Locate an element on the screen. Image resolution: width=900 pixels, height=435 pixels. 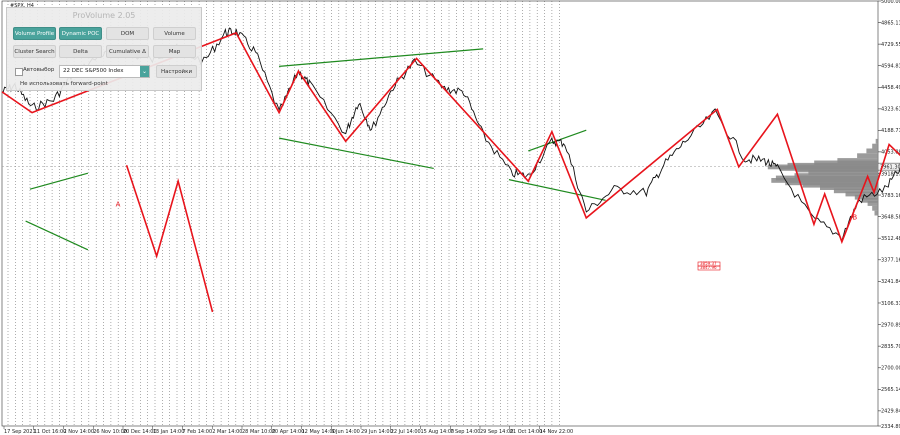
chevron-down-icon: ⌄ is located at coordinates (144, 71).